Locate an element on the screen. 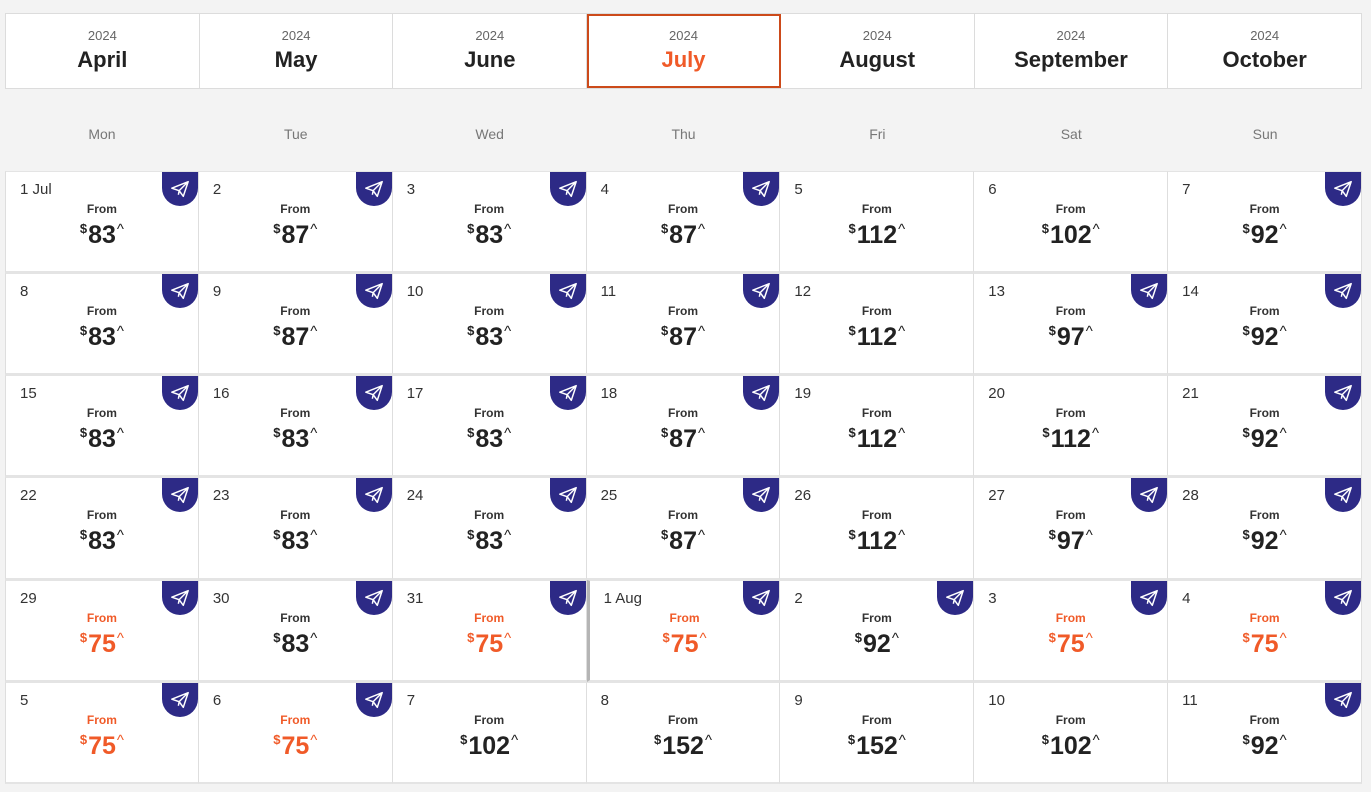 The width and height of the screenshot is (1371, 792). calendar-day-cell: 24 From $83^ is located at coordinates (489, 528).